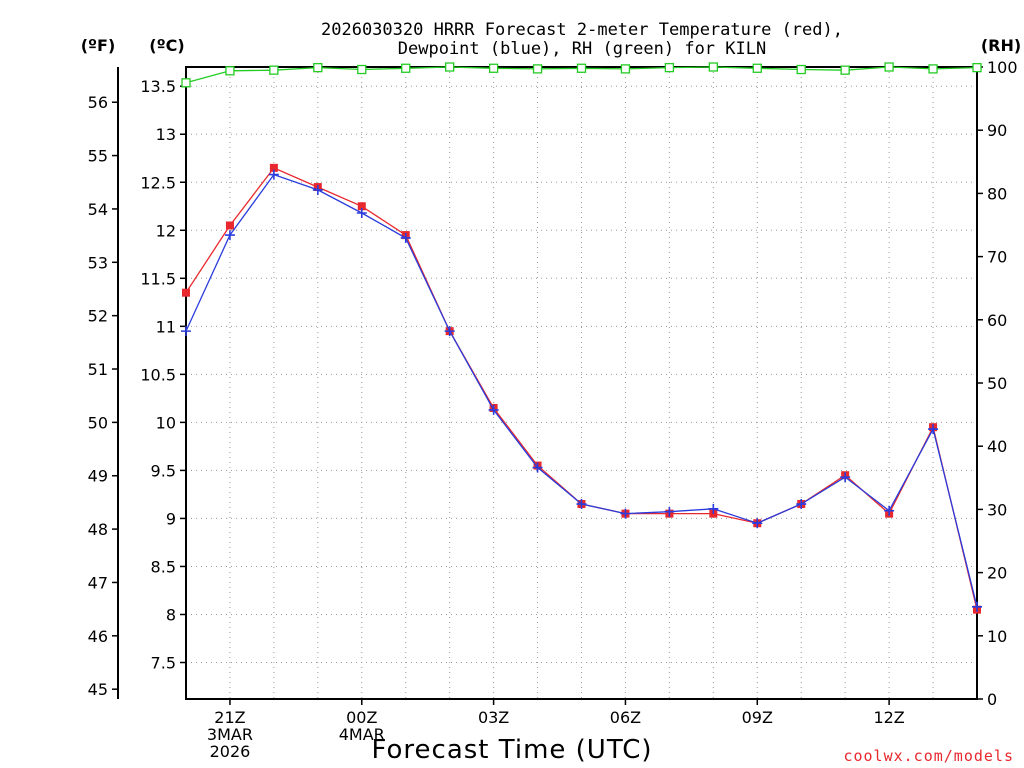 The width and height of the screenshot is (1024, 768). Describe the element at coordinates (581, 75) in the screenshot. I see `series-rh` at that location.